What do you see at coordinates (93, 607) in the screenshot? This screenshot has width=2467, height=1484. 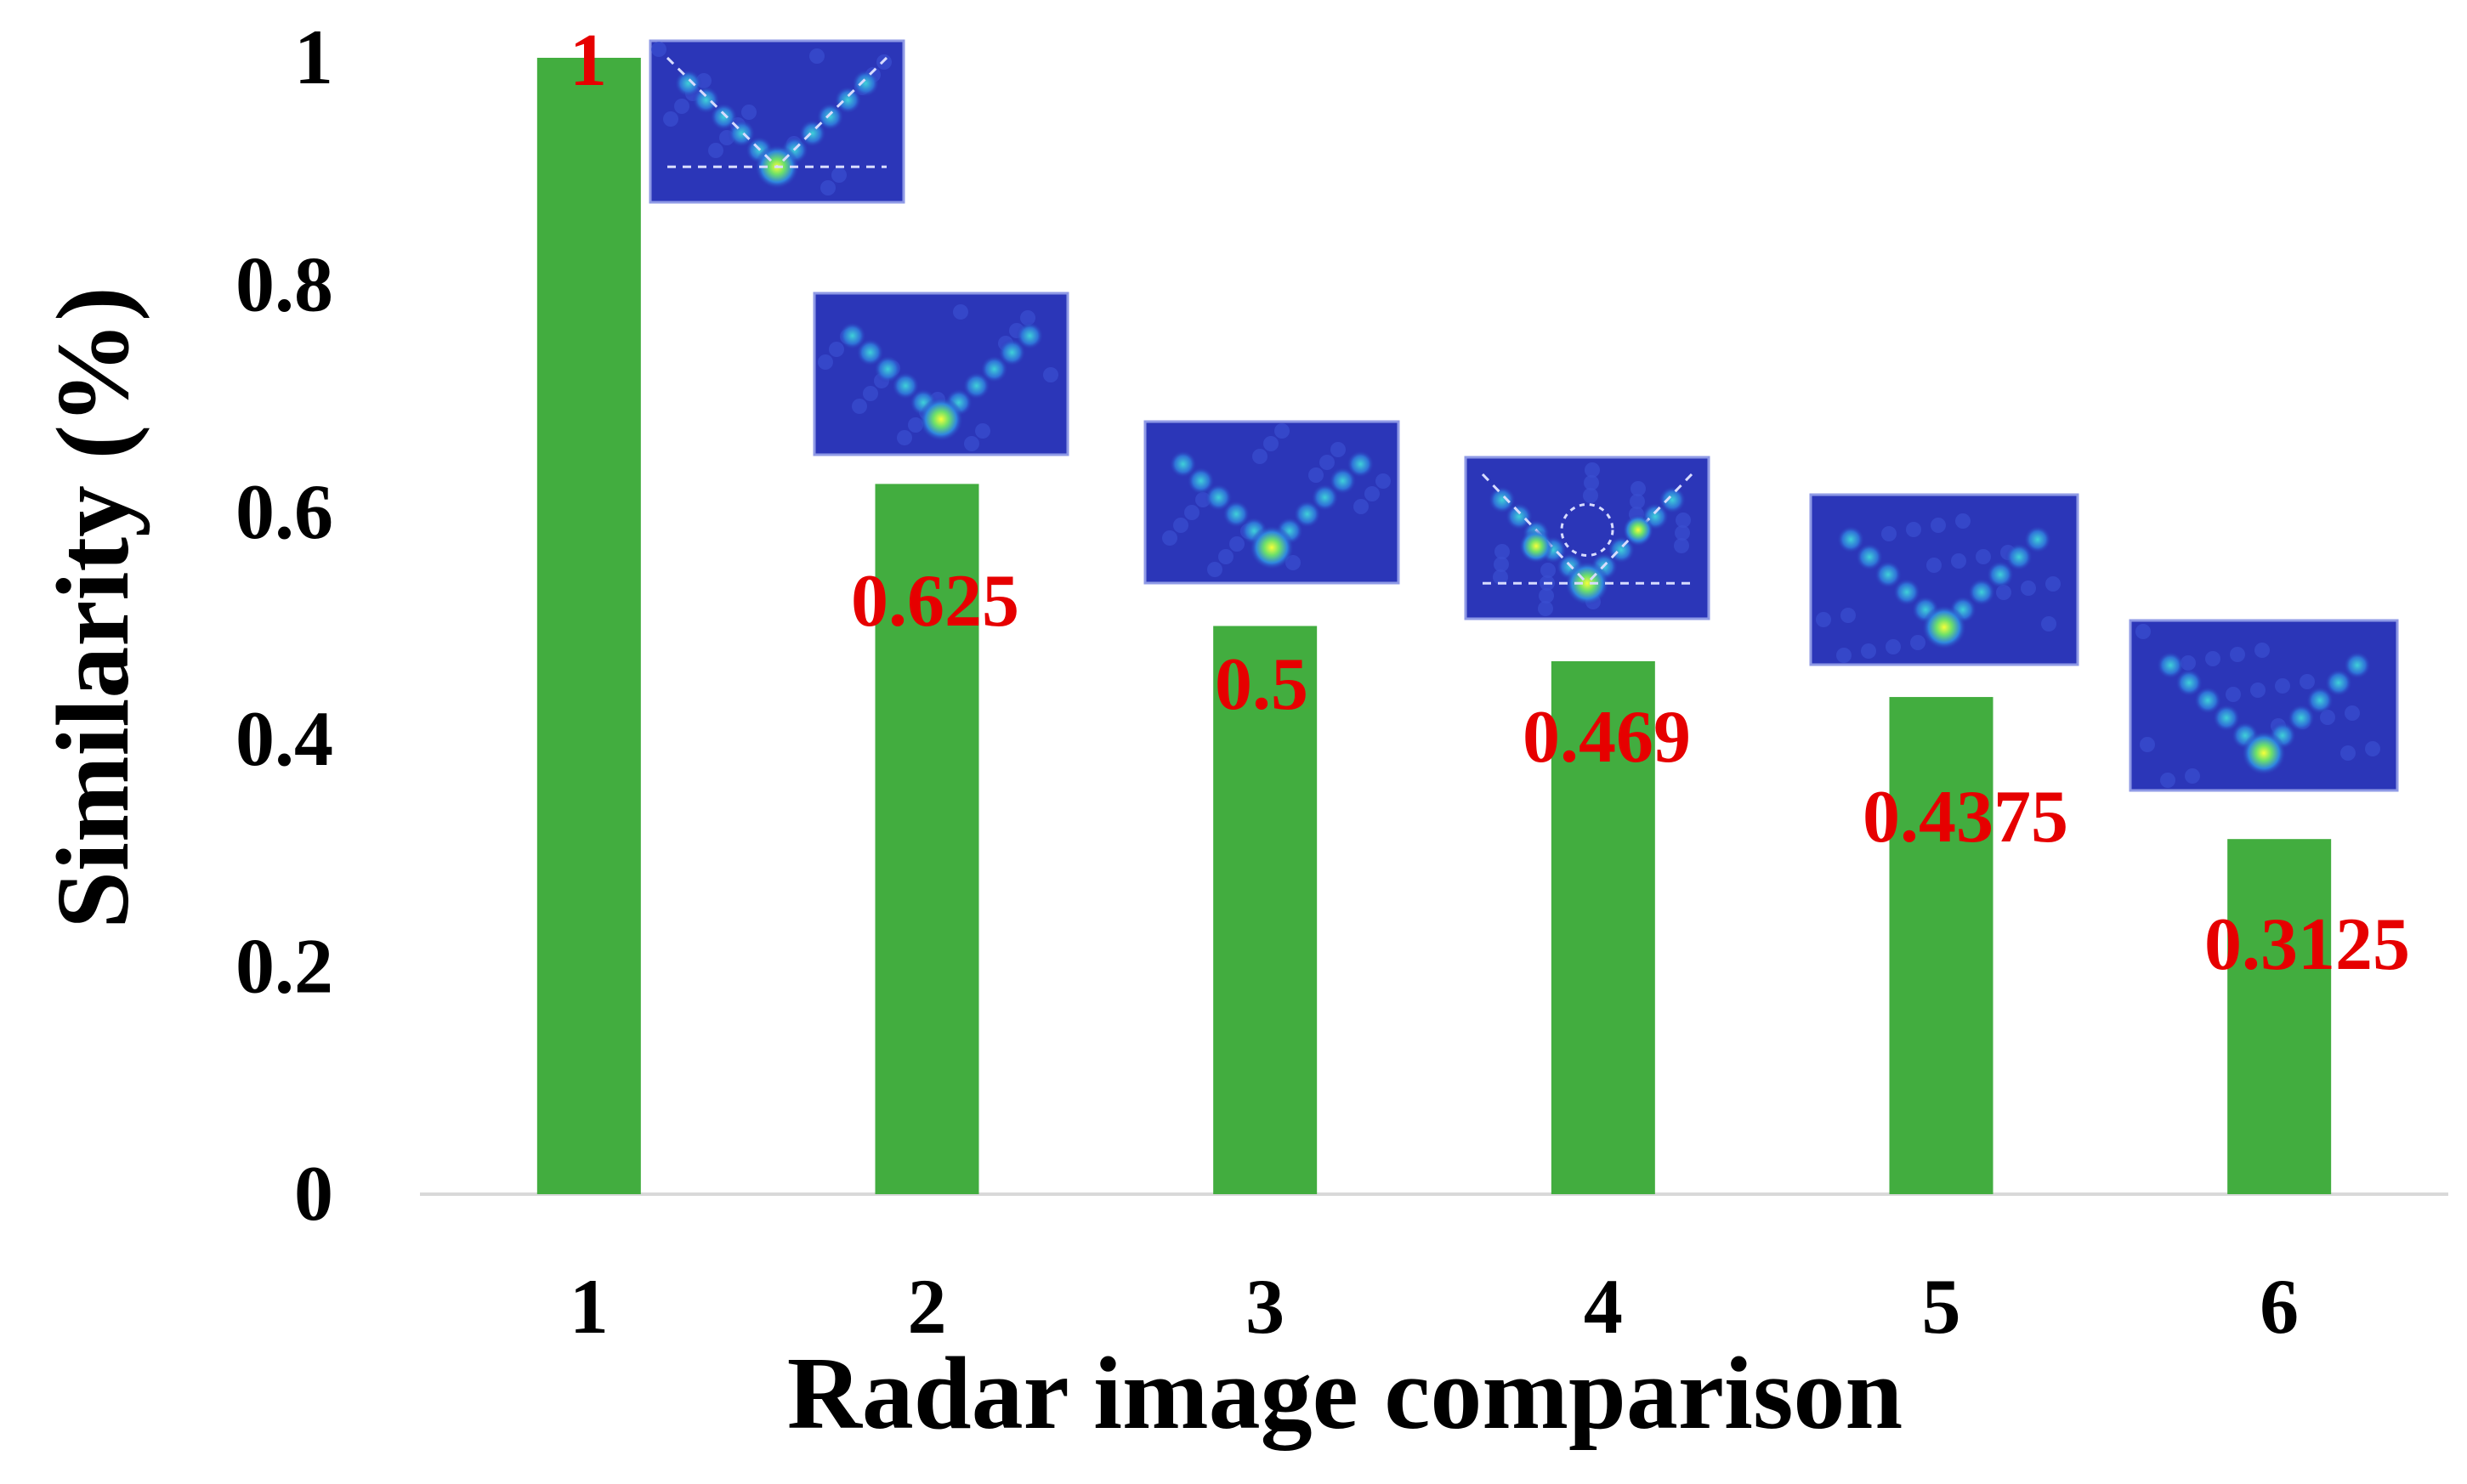 I see `y-axis-title: Similarity (%)` at bounding box center [93, 607].